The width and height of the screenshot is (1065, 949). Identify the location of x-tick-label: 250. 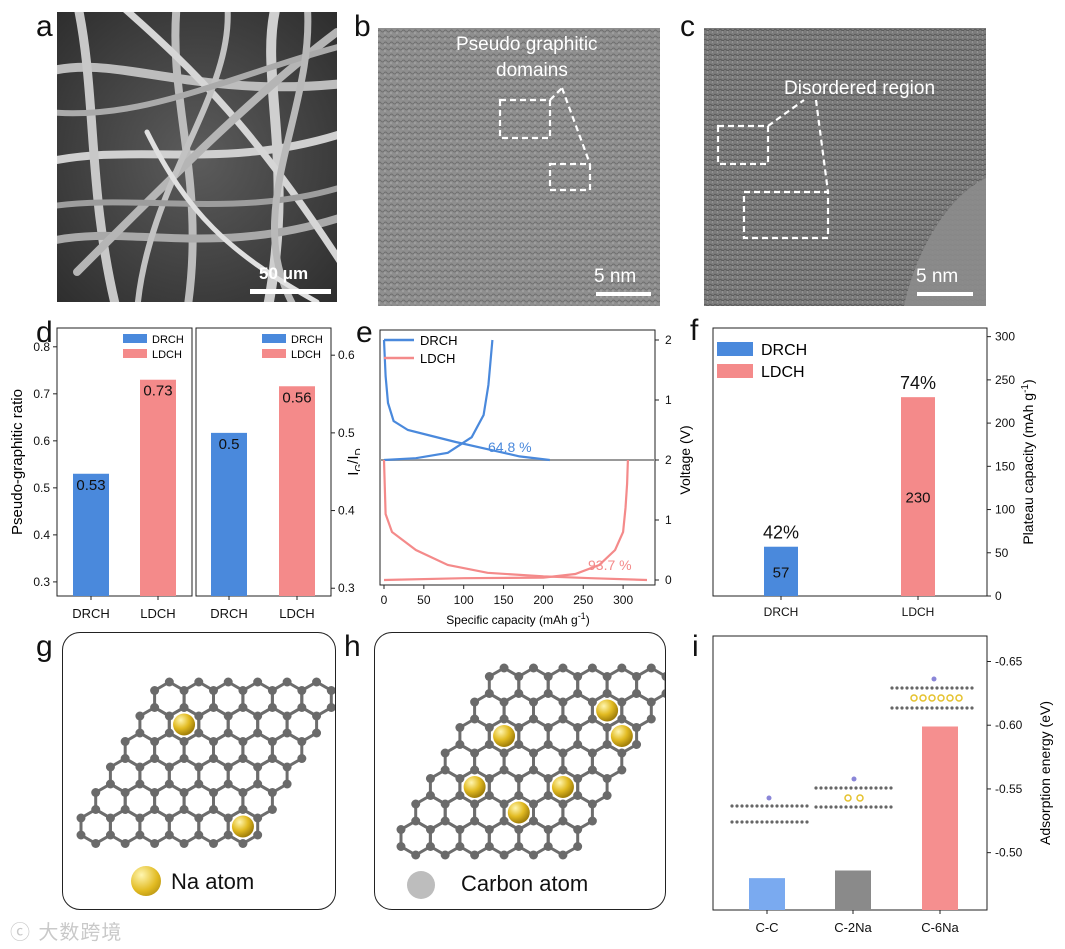
(583, 600).